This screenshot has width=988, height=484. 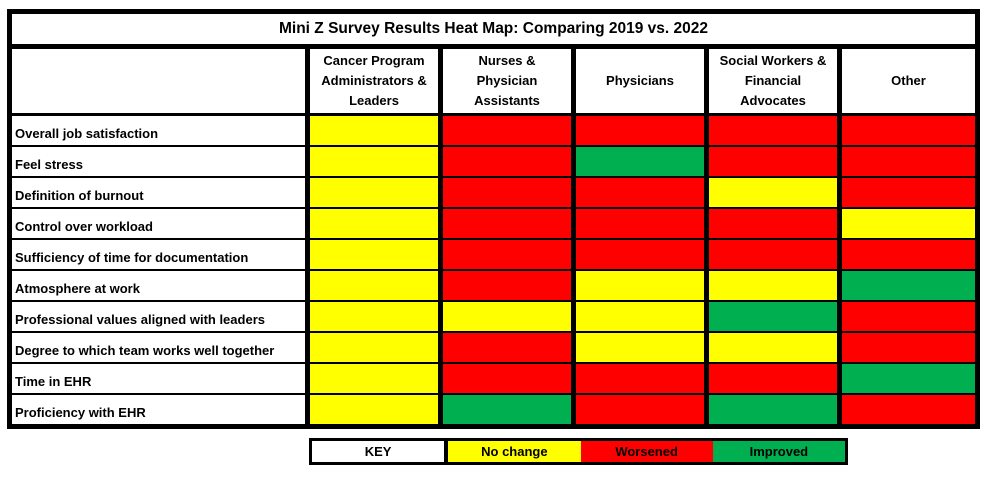 I want to click on column-header: Nurses & Physician Assistants, so click(x=509, y=82).